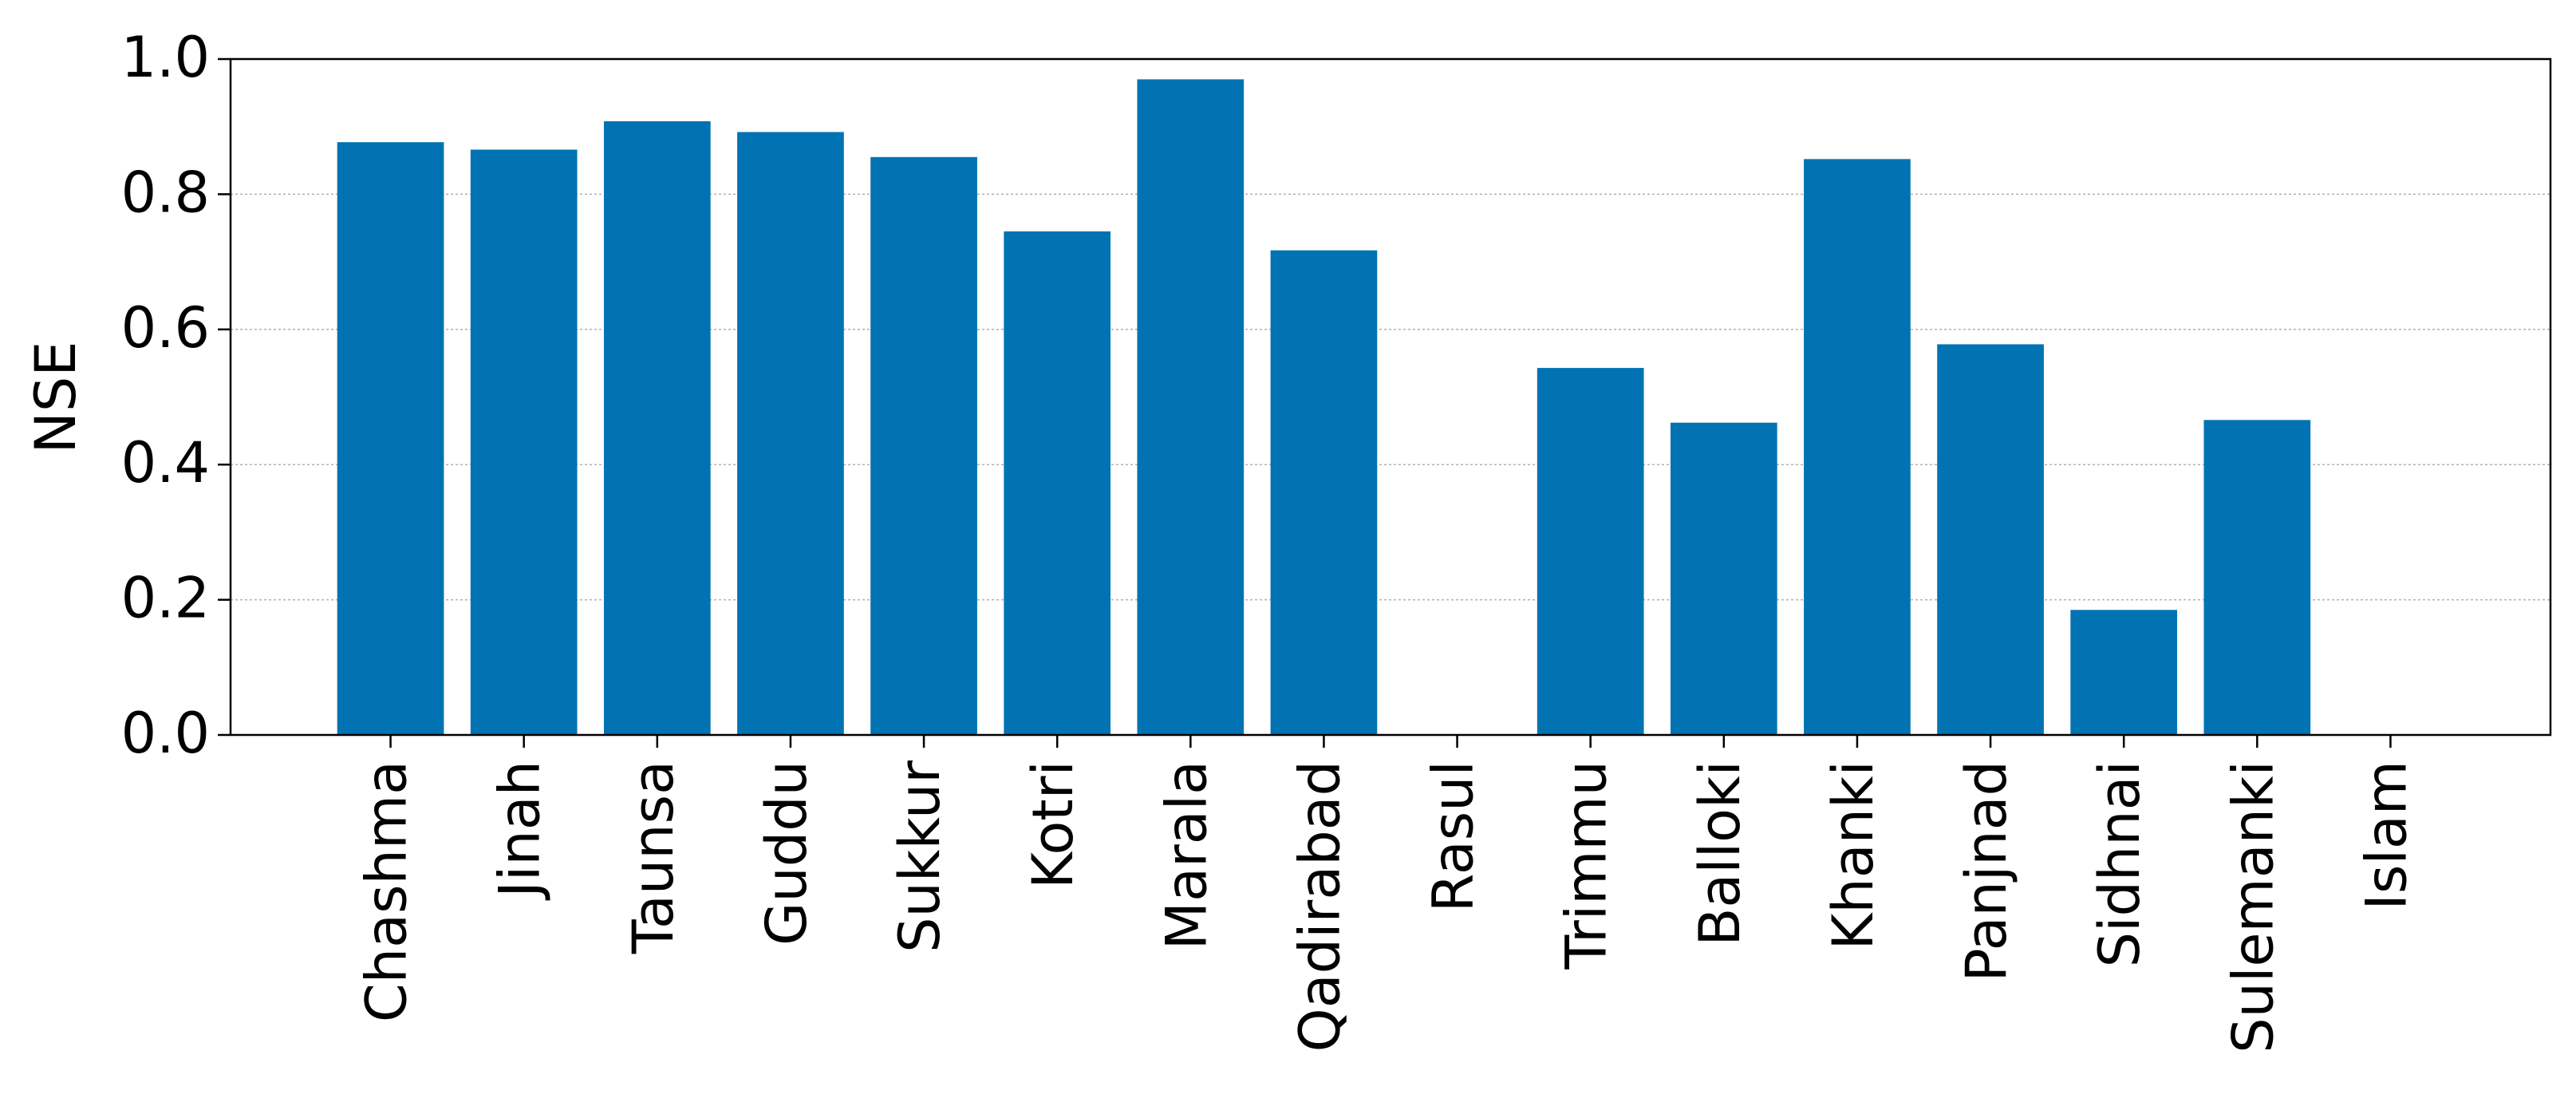 This screenshot has width=2576, height=1114. What do you see at coordinates (387, 891) in the screenshot?
I see `x-tick-label: Chashma` at bounding box center [387, 891].